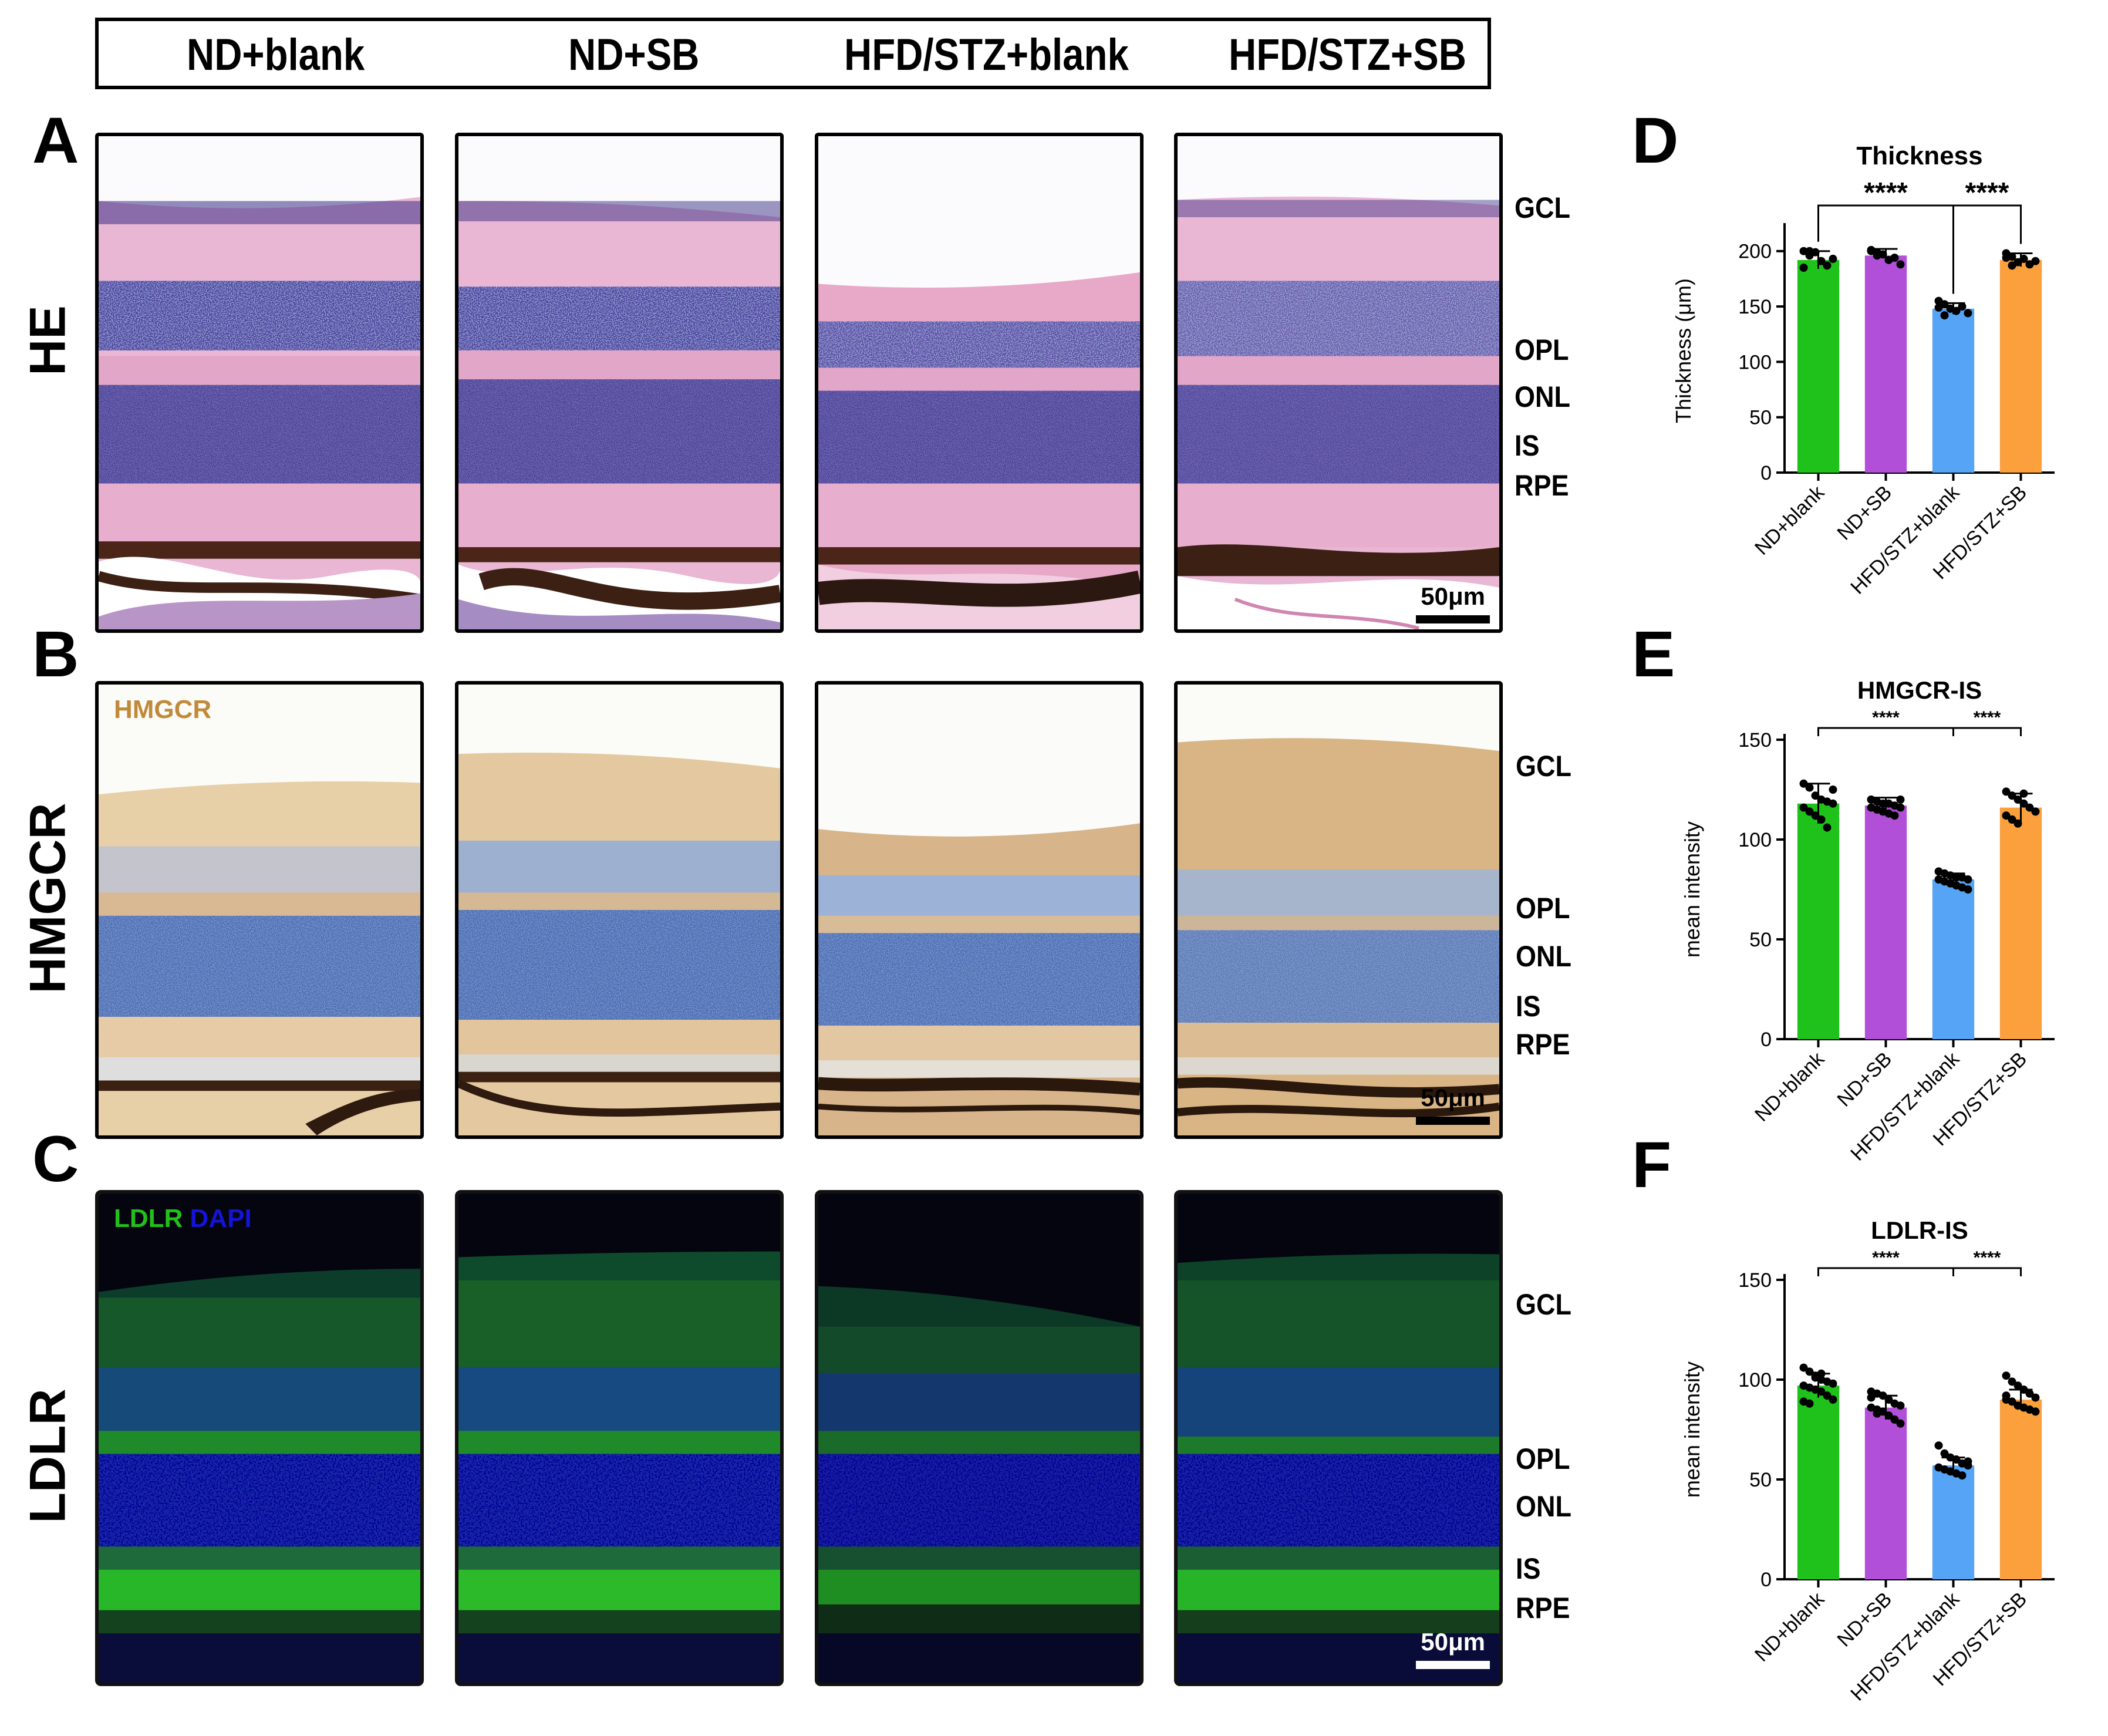 This screenshot has height=1736, width=2108. What do you see at coordinates (55, 1159) in the screenshot?
I see `panel-letter-c: C` at bounding box center [55, 1159].